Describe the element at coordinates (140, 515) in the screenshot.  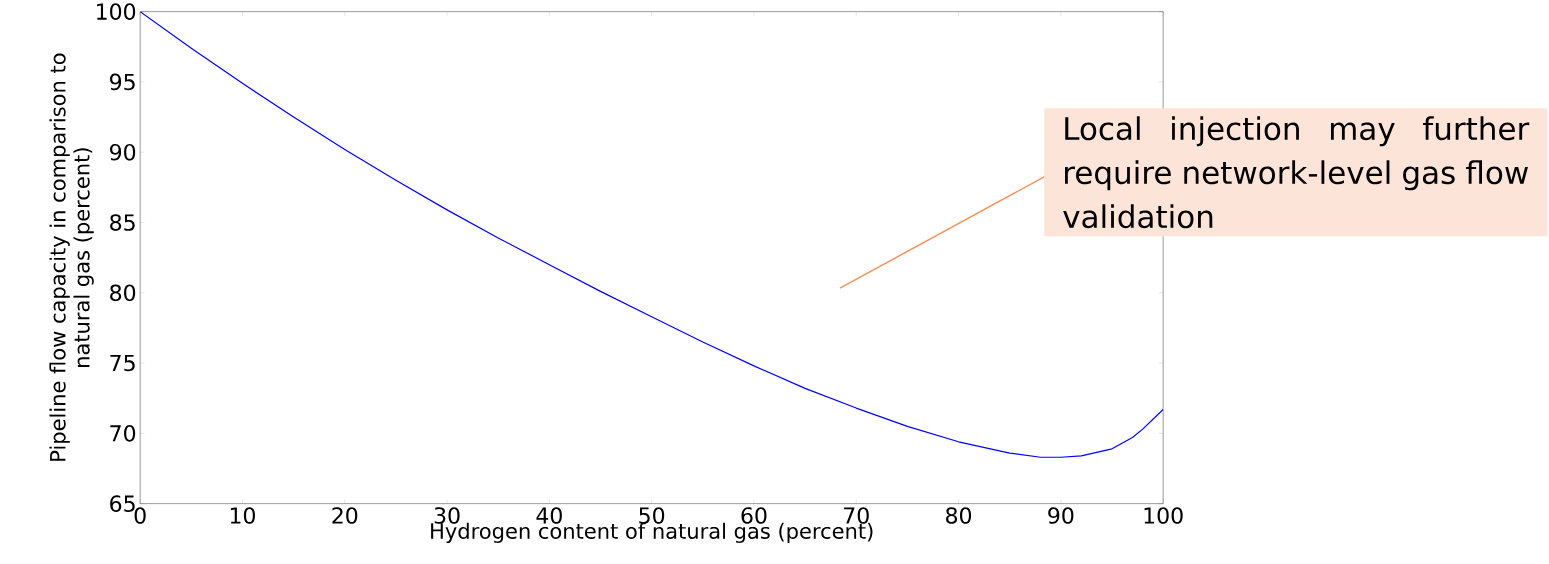
I see `x-tick-label: 0` at that location.